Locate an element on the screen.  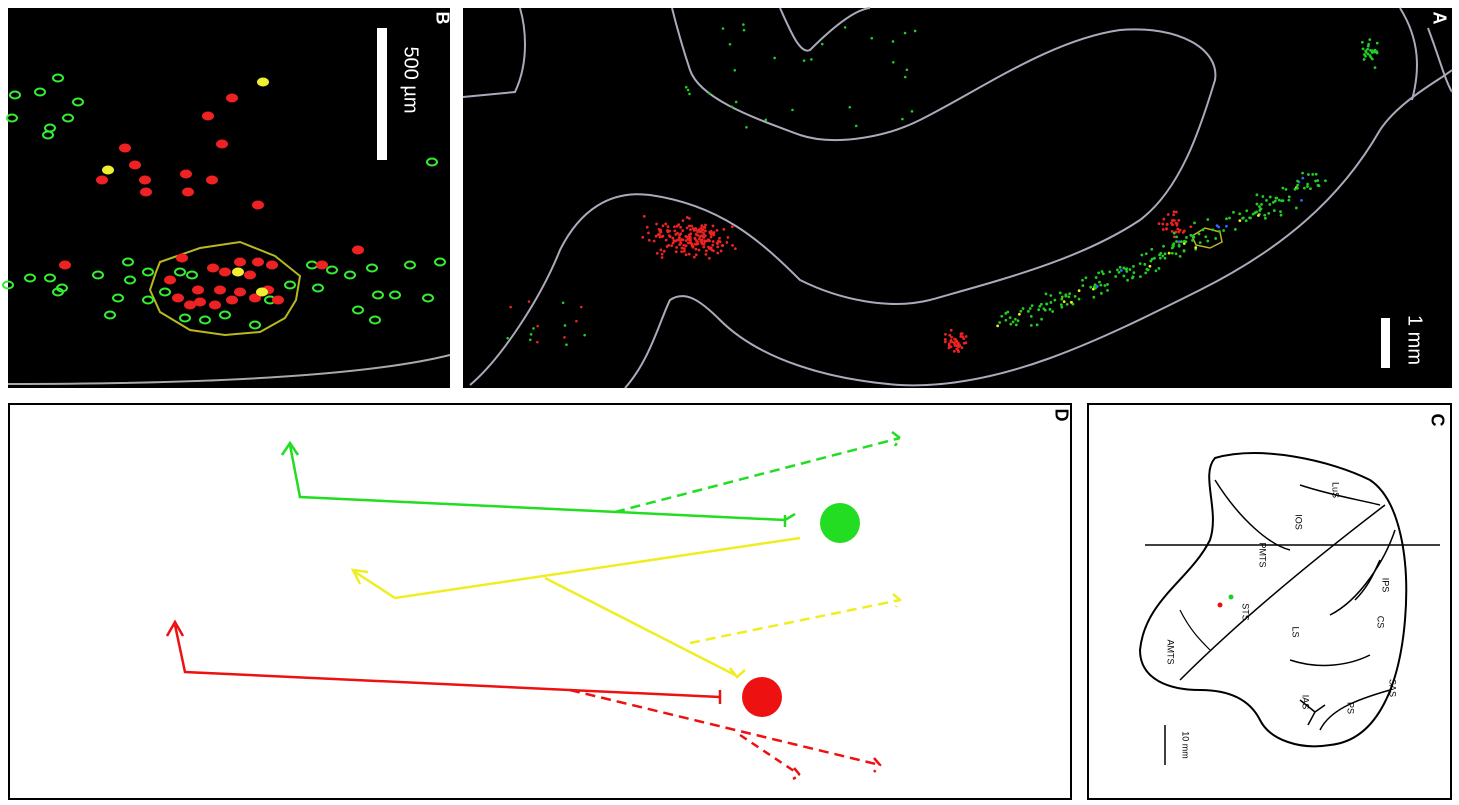
panel-label: C is located at coordinates (1437, 420).